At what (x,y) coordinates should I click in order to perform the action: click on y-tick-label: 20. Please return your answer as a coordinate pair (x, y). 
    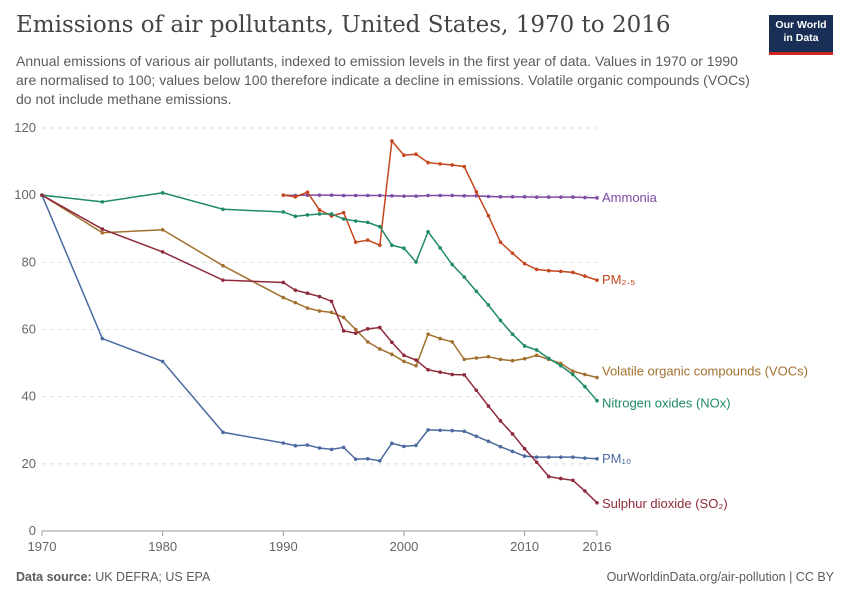
    Looking at the image, I should click on (29, 463).